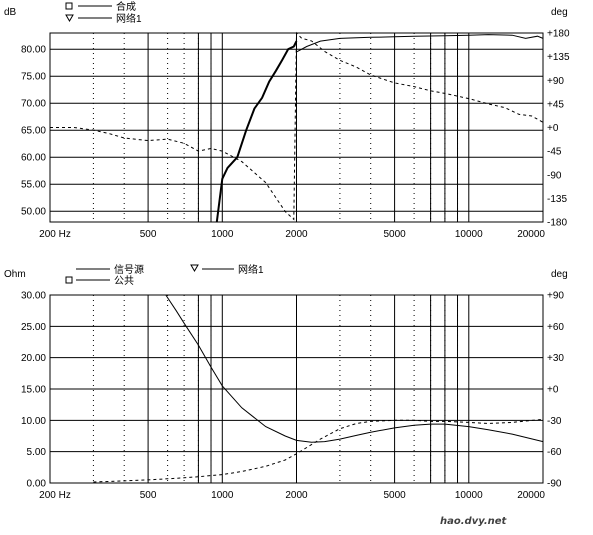 This screenshot has width=593, height=535. Describe the element at coordinates (557, 223) in the screenshot. I see `y2-tick-label: -180` at that location.